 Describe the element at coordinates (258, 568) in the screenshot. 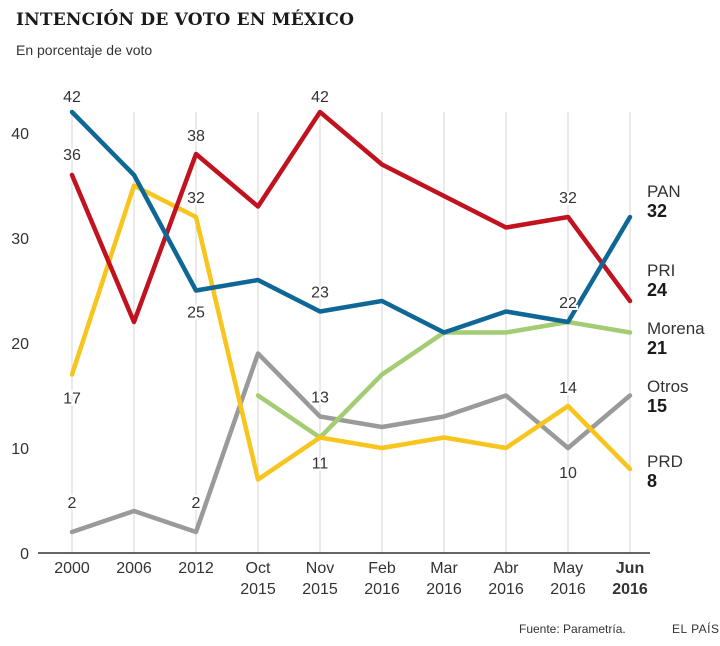

I see `x-tick-label: Oct` at that location.